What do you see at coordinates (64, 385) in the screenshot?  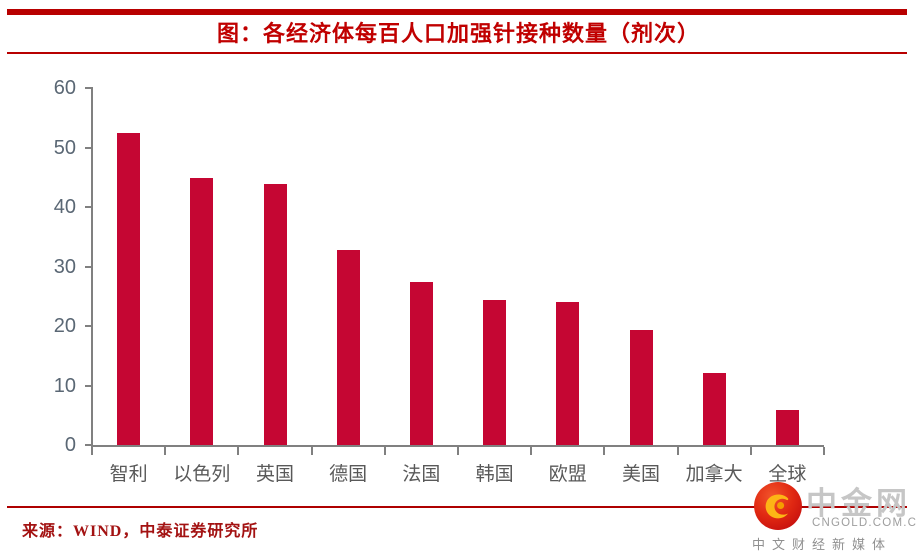 I see `y-tick-label: 10` at bounding box center [64, 385].